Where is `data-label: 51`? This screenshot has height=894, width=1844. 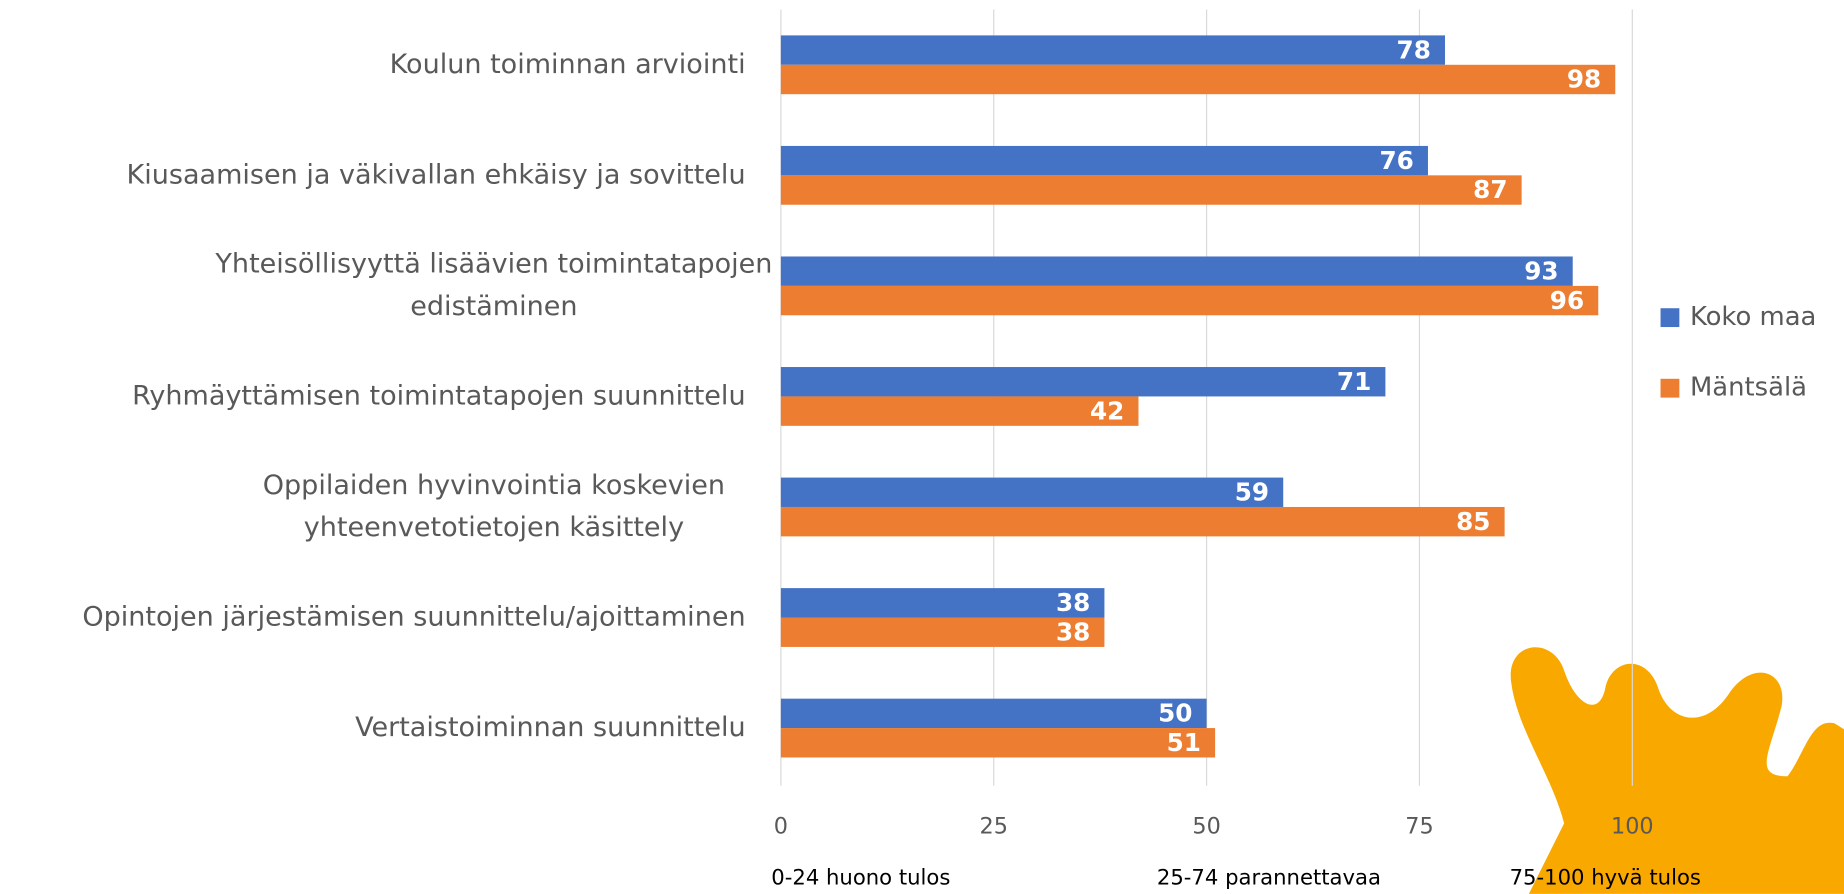
data-label: 51 is located at coordinates (1184, 742).